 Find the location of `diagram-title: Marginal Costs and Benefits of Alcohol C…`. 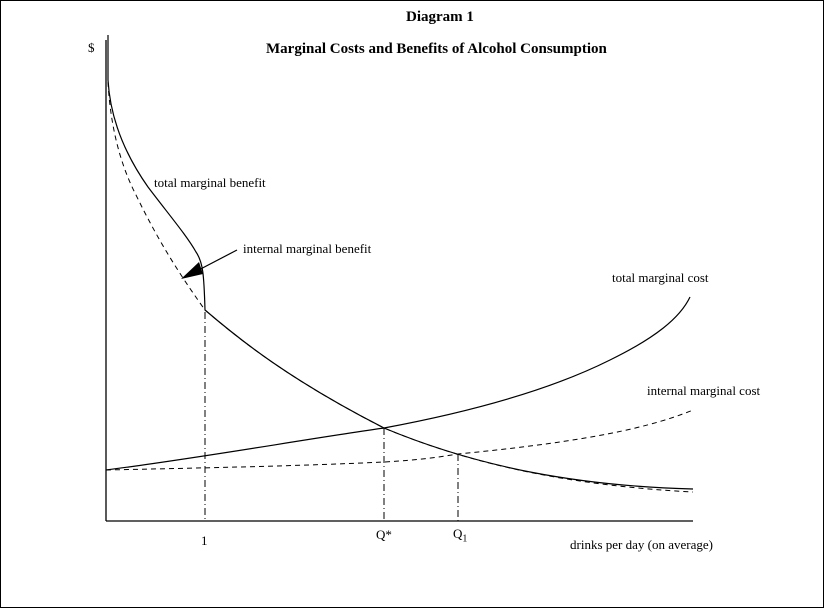

diagram-title: Marginal Costs and Benefits of Alcohol C… is located at coordinates (436, 49).